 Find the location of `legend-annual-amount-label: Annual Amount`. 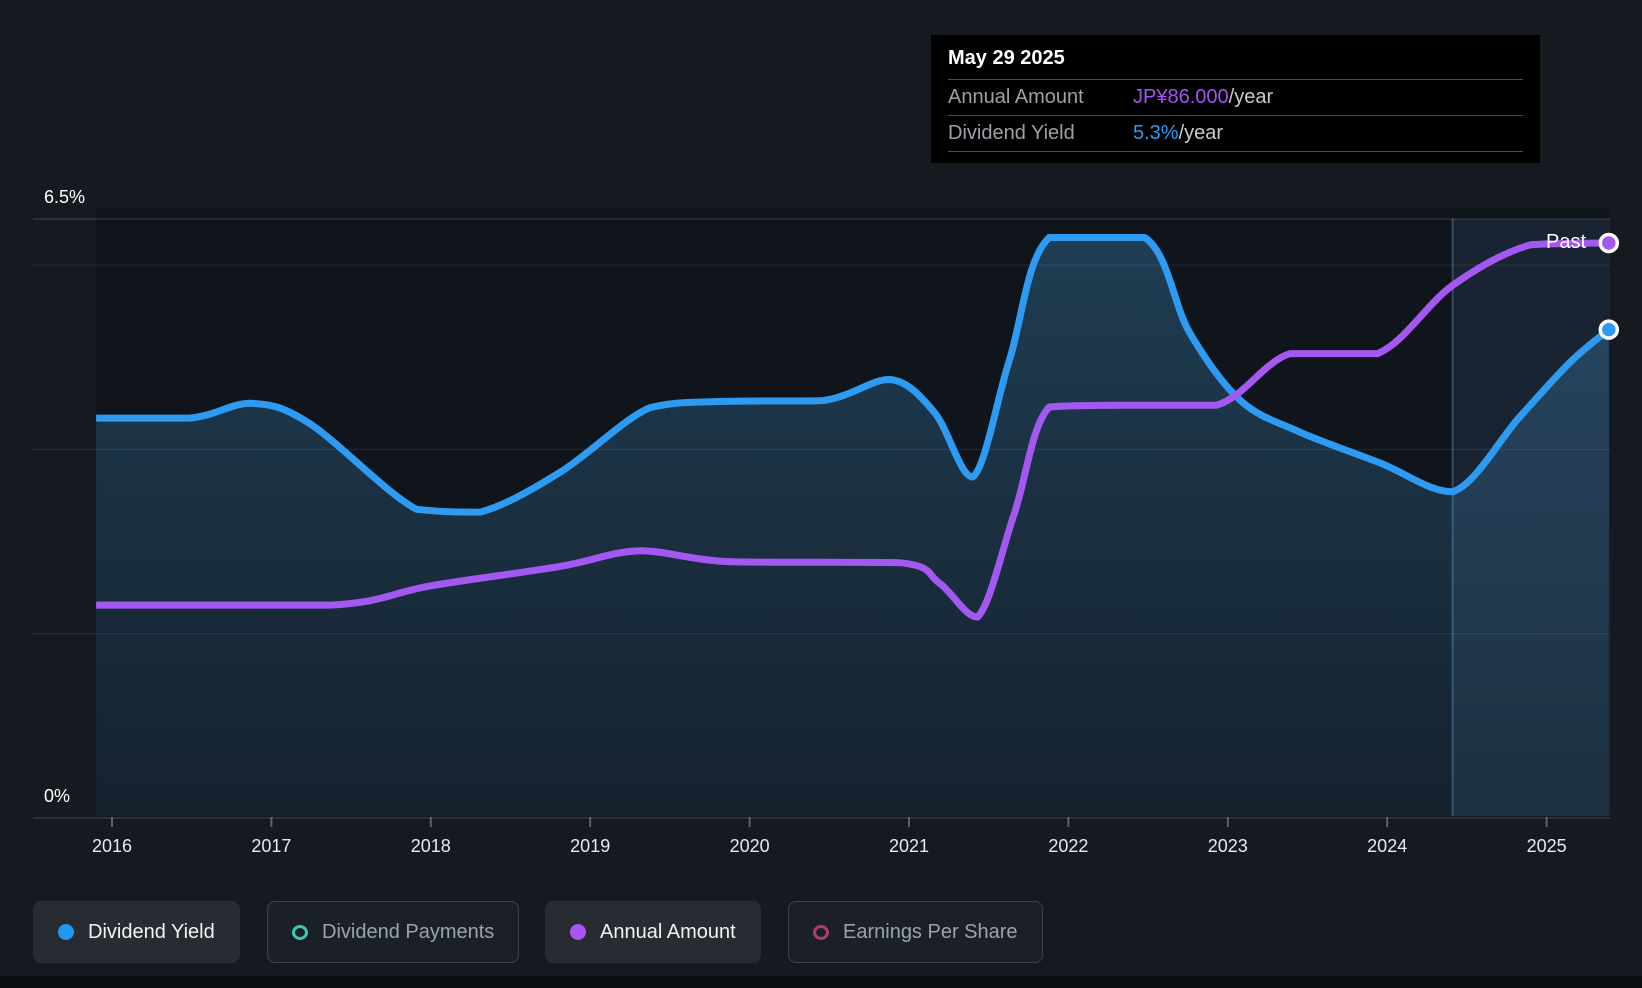

legend-annual-amount-label: Annual Amount is located at coordinates (668, 931).